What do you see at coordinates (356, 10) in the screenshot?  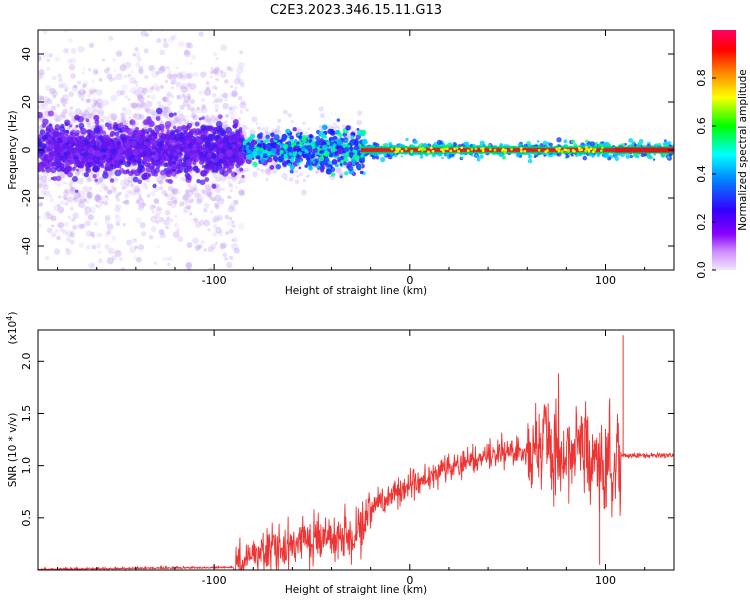 I see `chart-title: C2E3.2023.346.15.11.G13` at bounding box center [356, 10].